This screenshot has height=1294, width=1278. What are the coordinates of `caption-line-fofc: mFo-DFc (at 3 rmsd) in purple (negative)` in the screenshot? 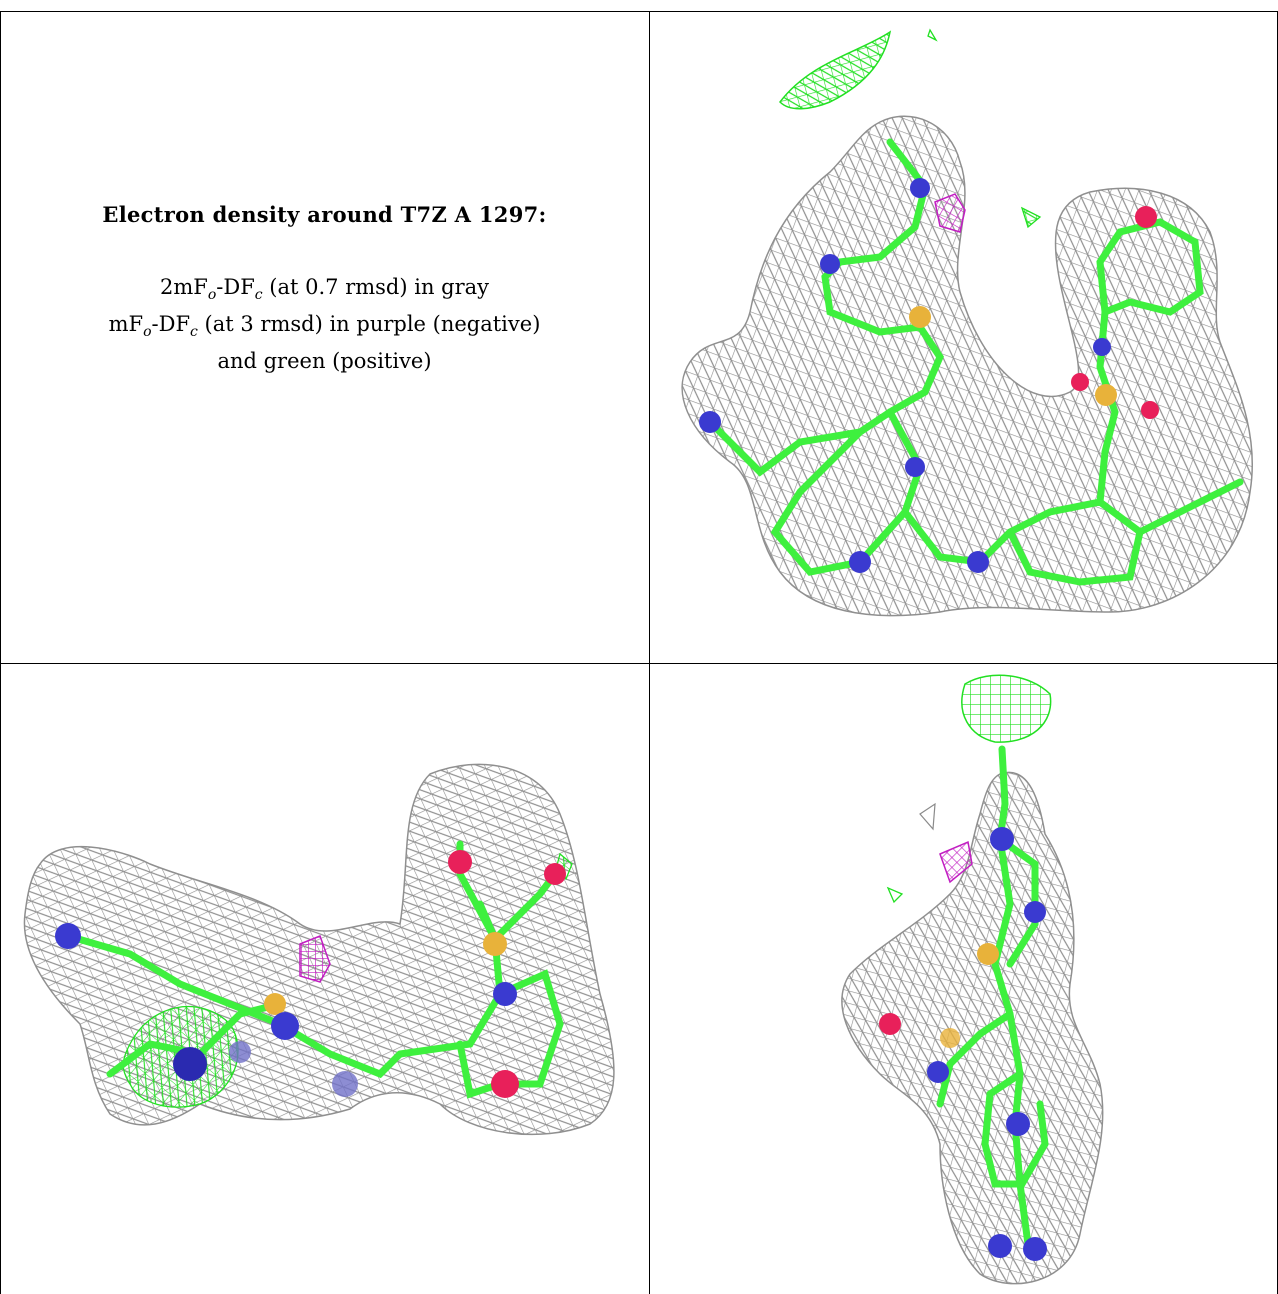 It's located at (324, 328).